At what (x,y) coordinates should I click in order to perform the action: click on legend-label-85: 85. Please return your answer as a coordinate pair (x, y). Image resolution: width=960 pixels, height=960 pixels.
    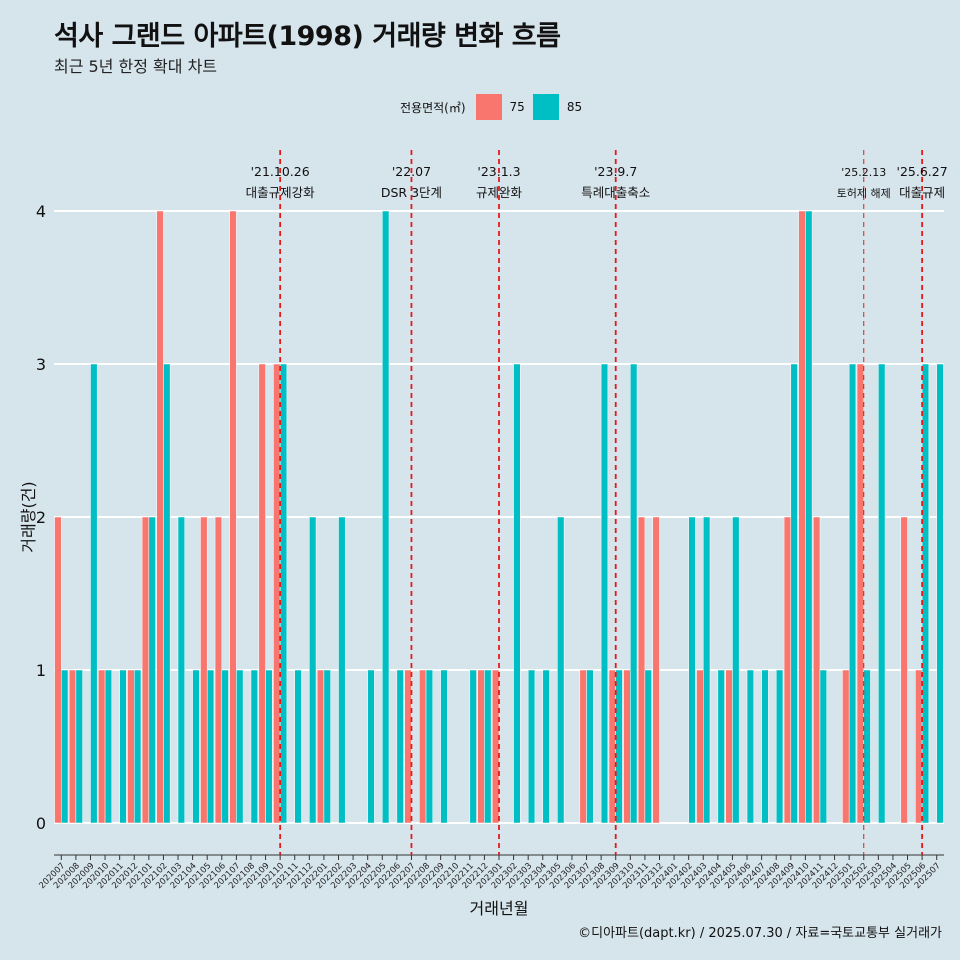
    Looking at the image, I should click on (574, 107).